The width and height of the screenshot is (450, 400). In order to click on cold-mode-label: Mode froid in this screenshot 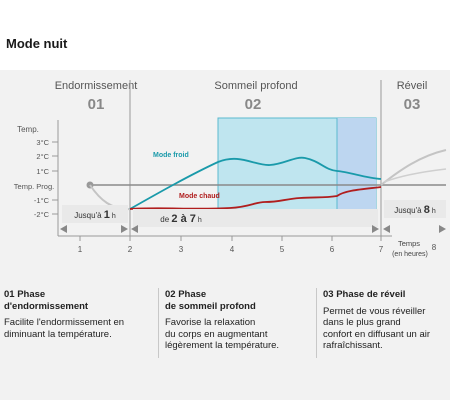, I will do `click(171, 155)`.